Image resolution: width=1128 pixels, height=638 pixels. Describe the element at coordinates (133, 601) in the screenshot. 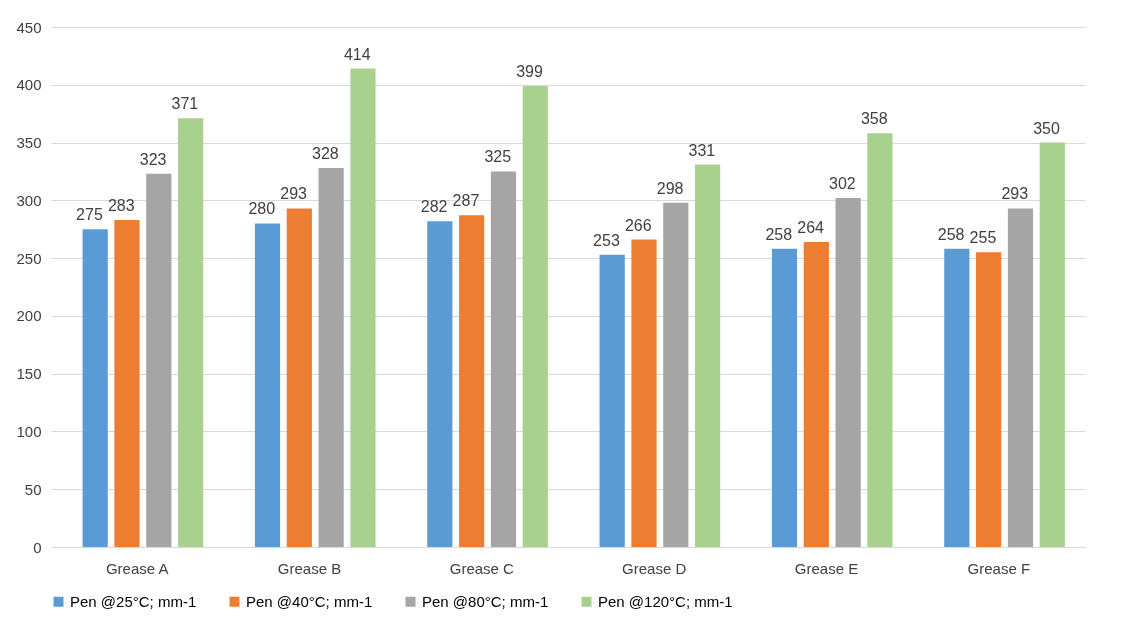

I see `legend-label: Pen @25°C; mm-1` at that location.